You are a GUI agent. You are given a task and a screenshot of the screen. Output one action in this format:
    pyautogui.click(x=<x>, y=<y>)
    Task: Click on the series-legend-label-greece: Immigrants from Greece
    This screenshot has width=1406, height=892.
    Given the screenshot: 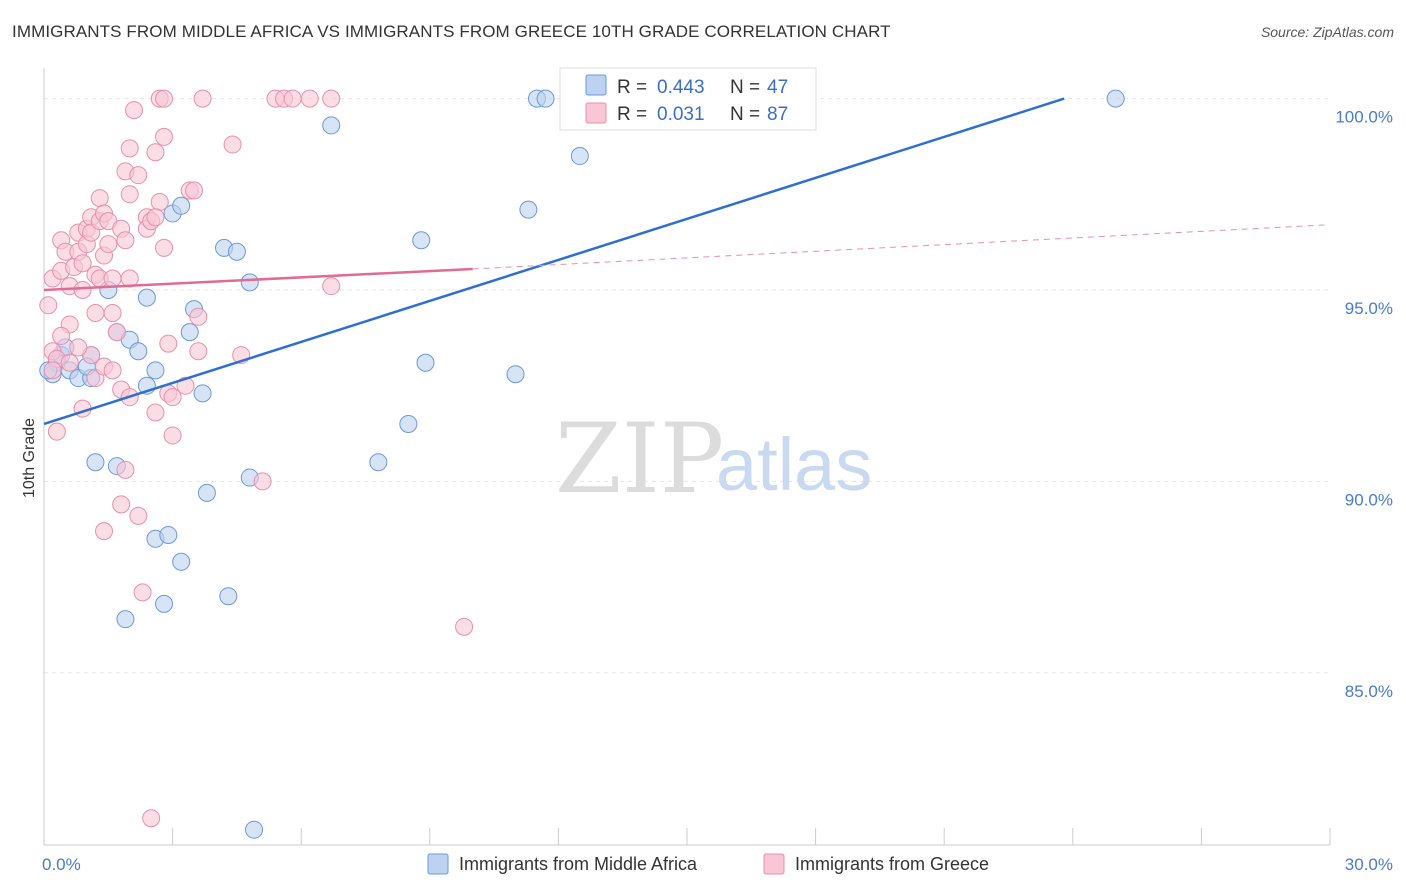 What is the action you would take?
    pyautogui.click(x=892, y=864)
    